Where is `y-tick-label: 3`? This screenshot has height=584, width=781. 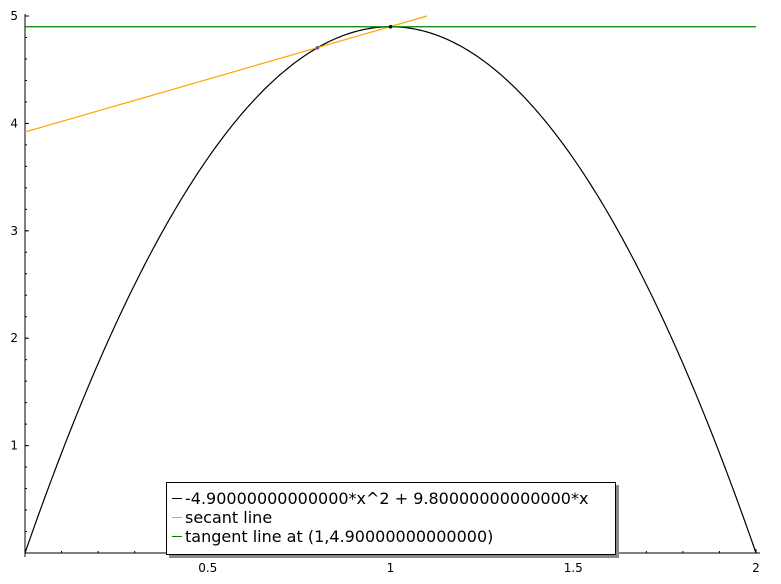 y-tick-label: 3 is located at coordinates (14, 231).